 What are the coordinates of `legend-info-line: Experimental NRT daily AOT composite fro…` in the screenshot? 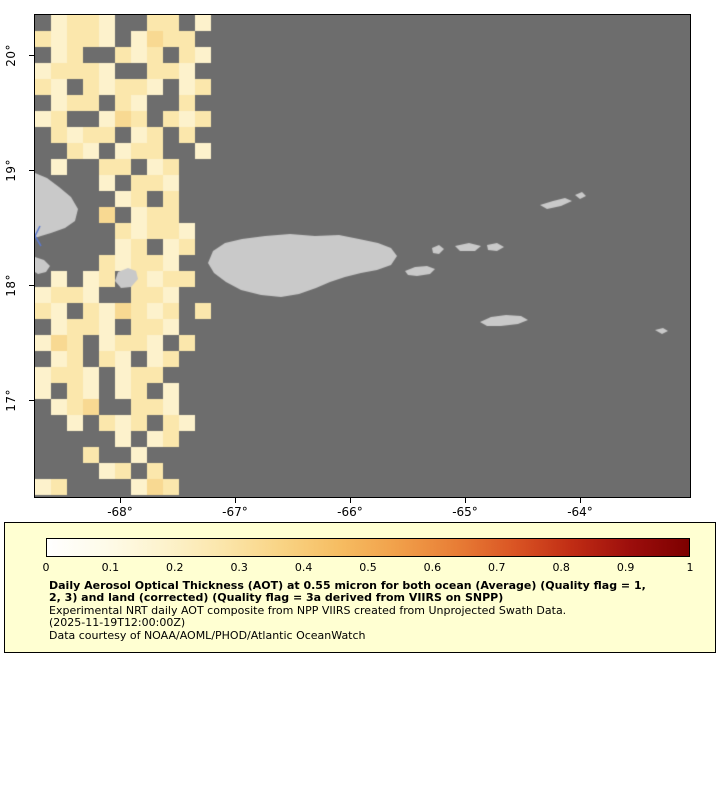 It's located at (308, 610).